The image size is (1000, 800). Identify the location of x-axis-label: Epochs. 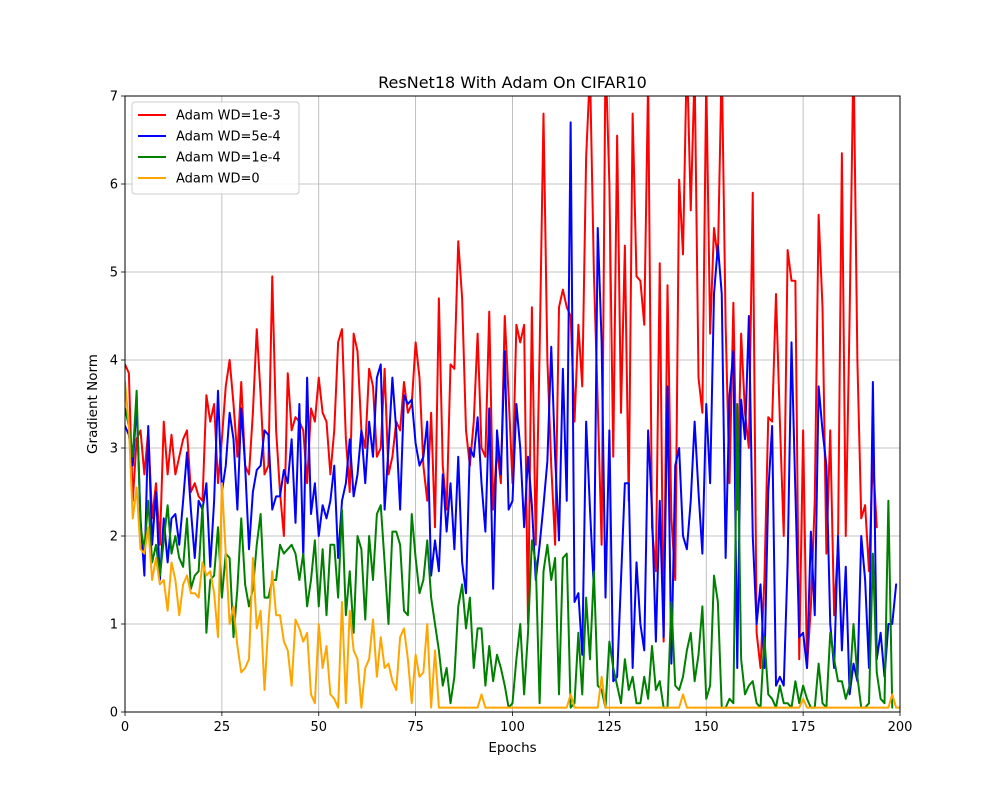
(512, 748).